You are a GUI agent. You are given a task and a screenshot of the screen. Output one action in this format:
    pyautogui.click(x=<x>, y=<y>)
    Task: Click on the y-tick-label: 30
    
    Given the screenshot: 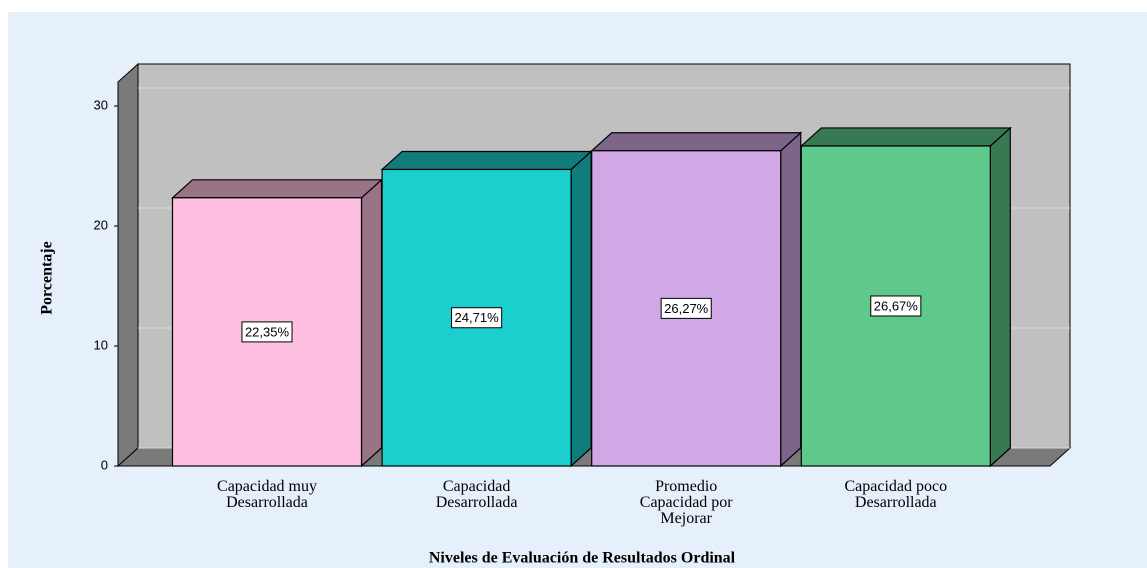 What is the action you would take?
    pyautogui.click(x=101, y=104)
    